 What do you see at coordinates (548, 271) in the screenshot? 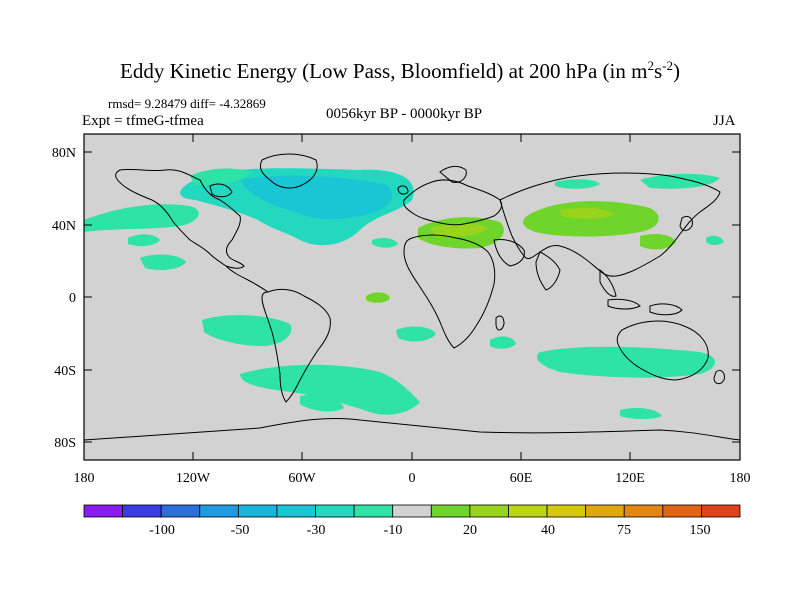
I see `coastline-india` at bounding box center [548, 271].